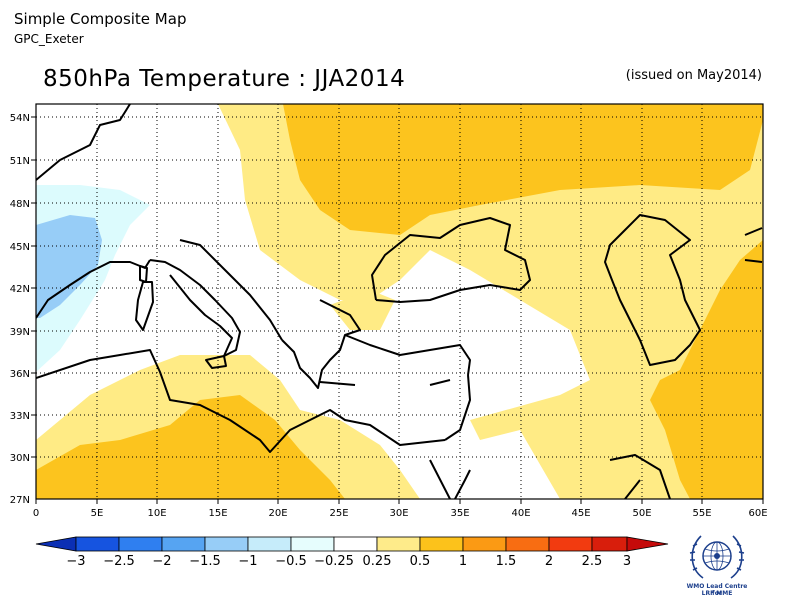 This screenshot has height=600, width=800. I want to click on lon-tick-label: 40E, so click(520, 513).